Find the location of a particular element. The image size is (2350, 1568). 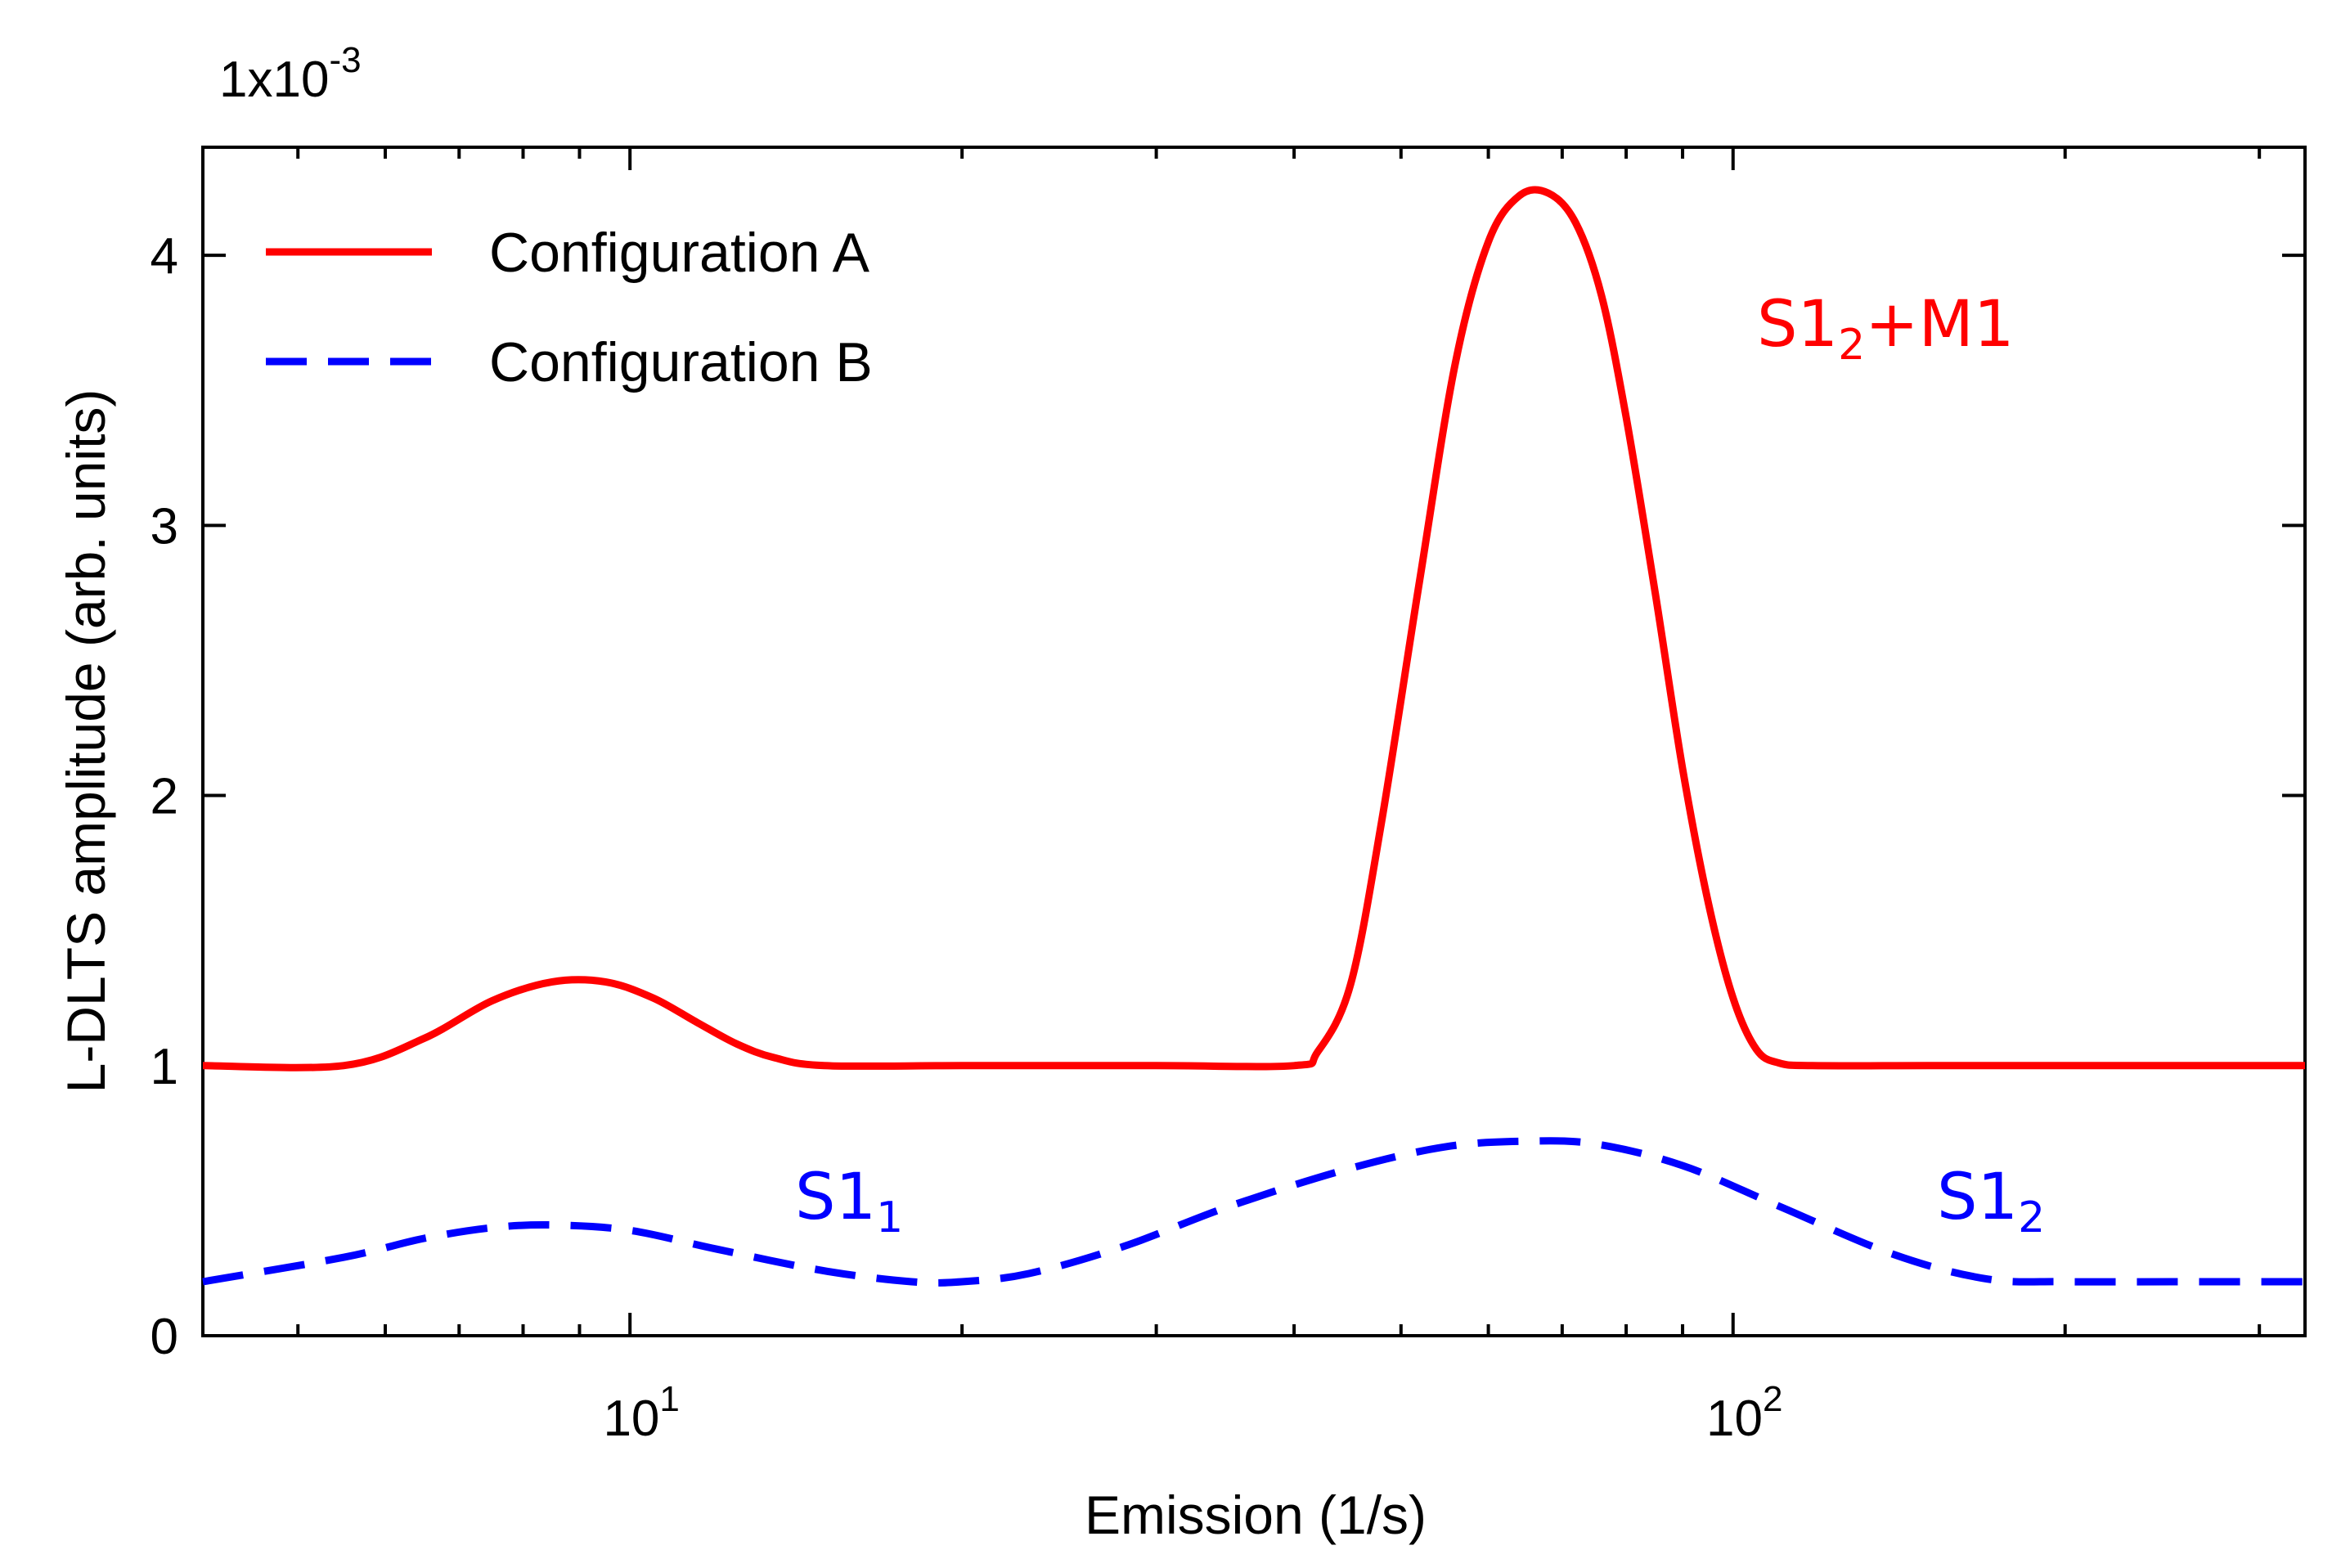

annotation-s1-2: S12 is located at coordinates (1991, 1201).